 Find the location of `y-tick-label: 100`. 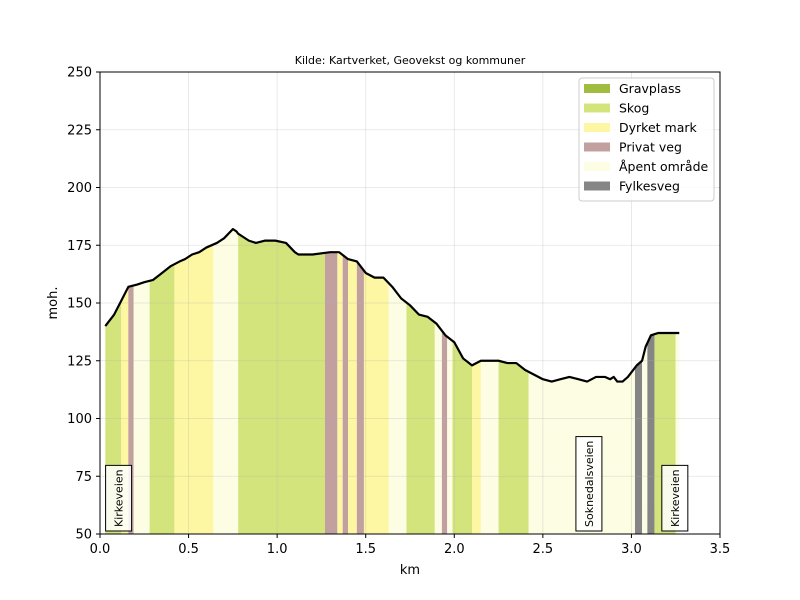

y-tick-label: 100 is located at coordinates (79, 419).